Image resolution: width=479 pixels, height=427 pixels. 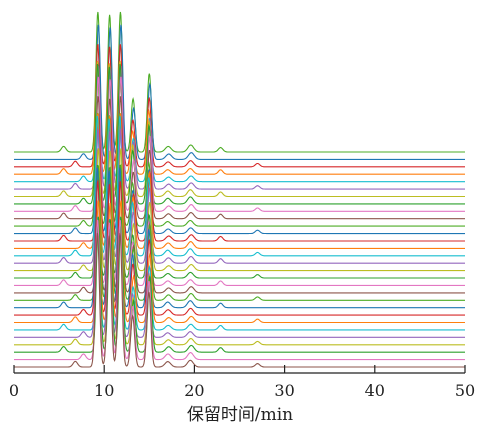 What do you see at coordinates (240, 415) in the screenshot?
I see `x-axis-title: 保留时间/min` at bounding box center [240, 415].